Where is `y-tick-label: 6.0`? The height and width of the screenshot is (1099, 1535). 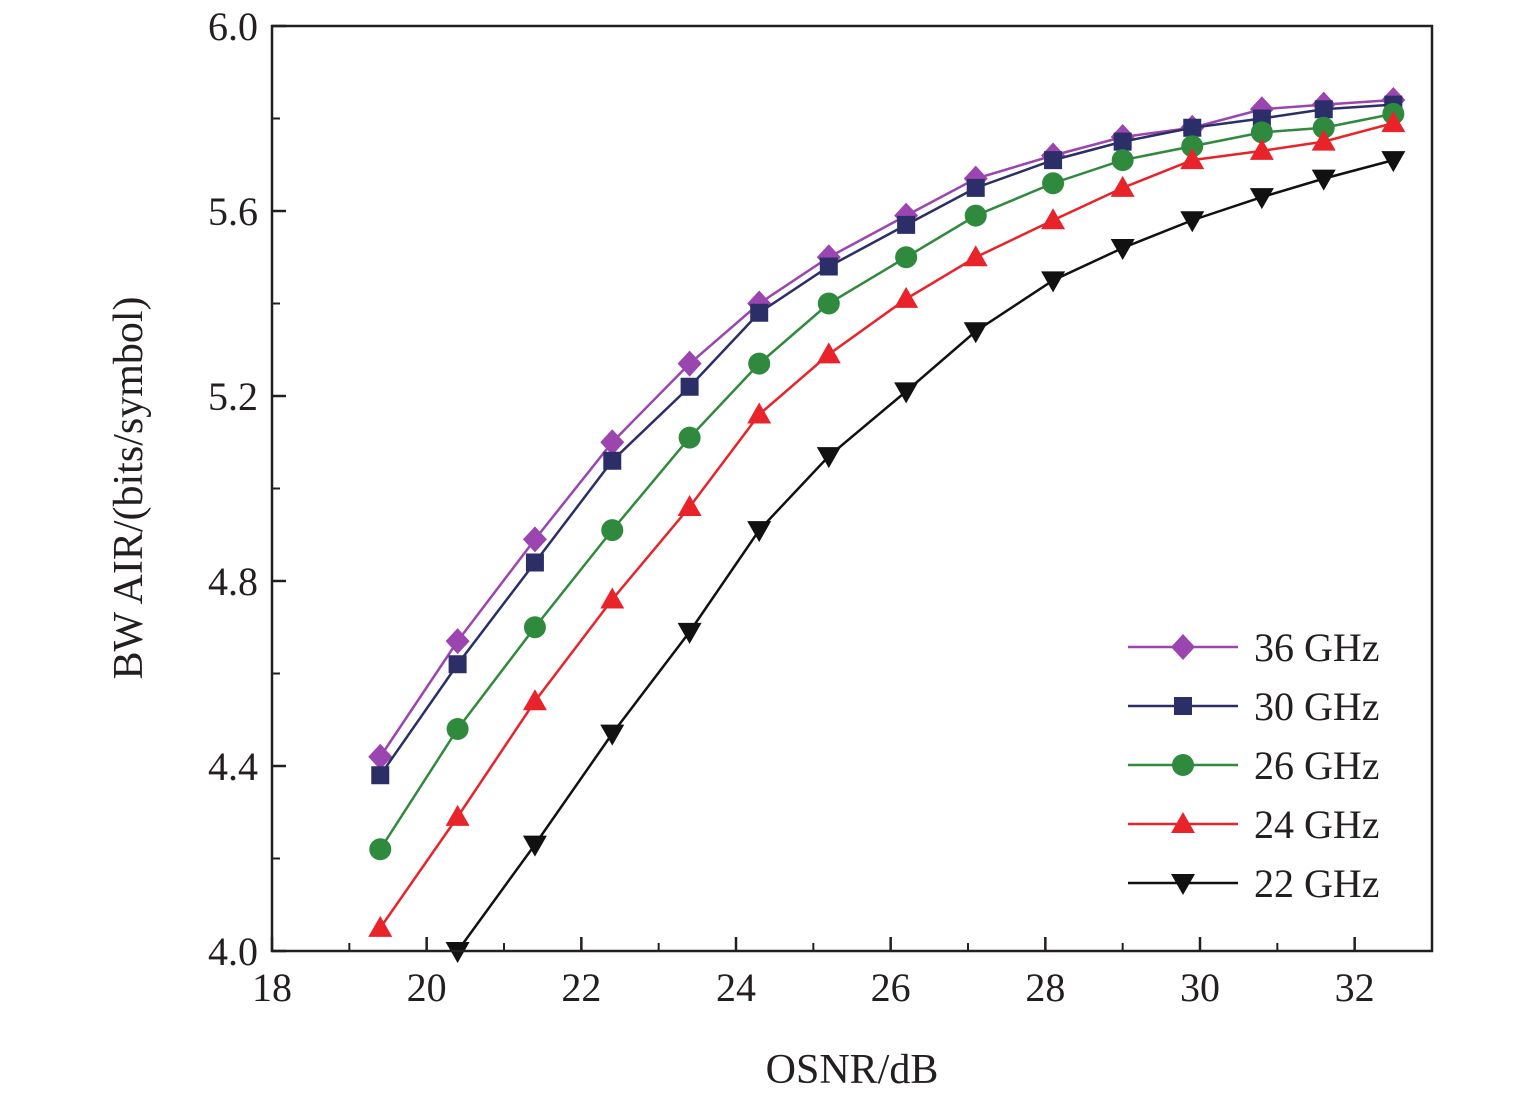 y-tick-label: 6.0 is located at coordinates (233, 26).